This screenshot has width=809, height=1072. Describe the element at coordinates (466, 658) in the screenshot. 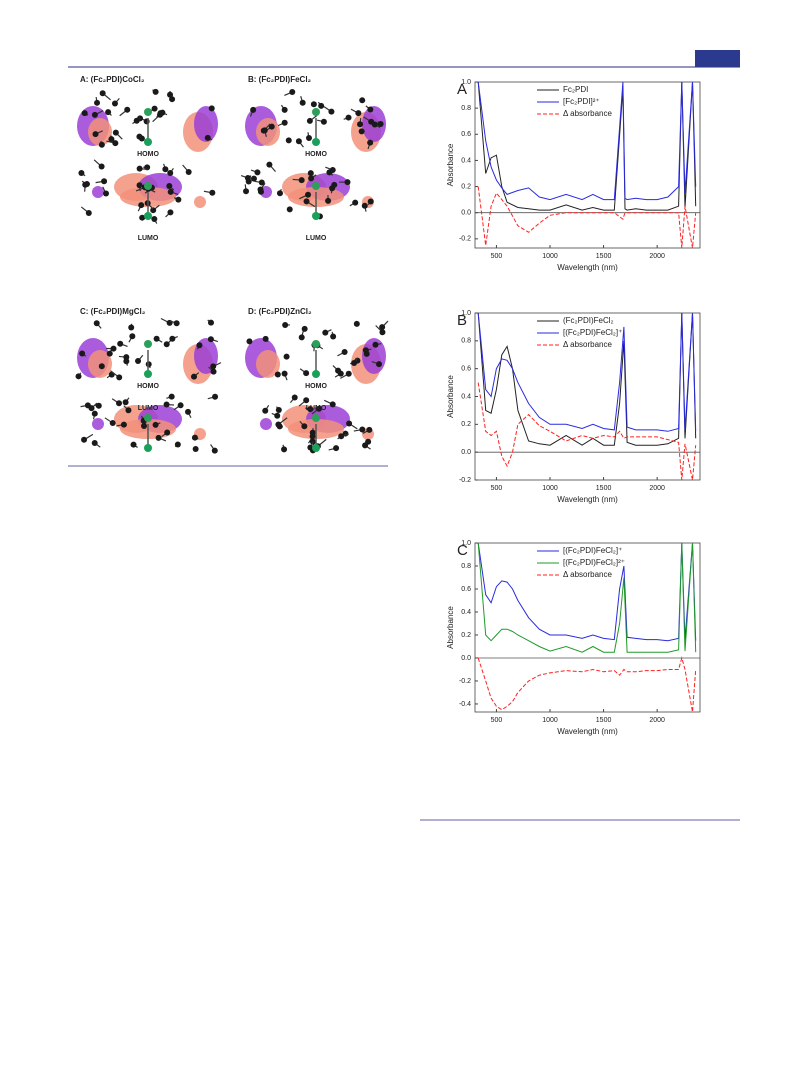

I see `y-tick-label: 0.0` at that location.